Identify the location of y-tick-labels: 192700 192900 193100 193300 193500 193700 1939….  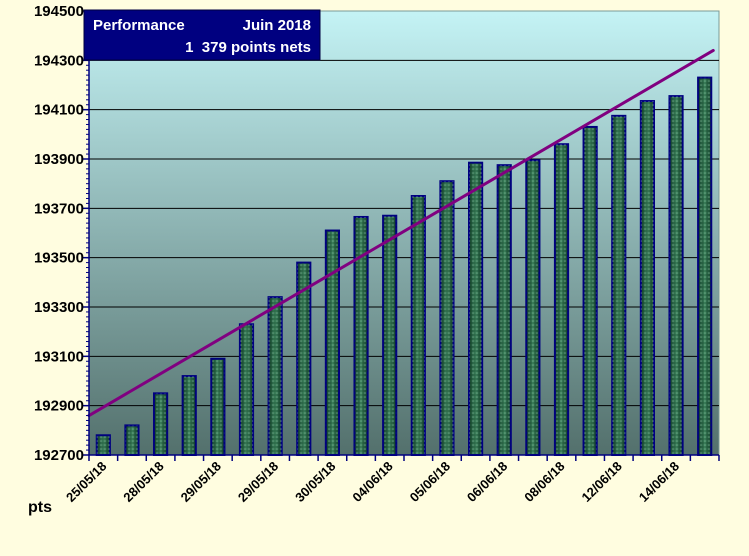
(61, 233).